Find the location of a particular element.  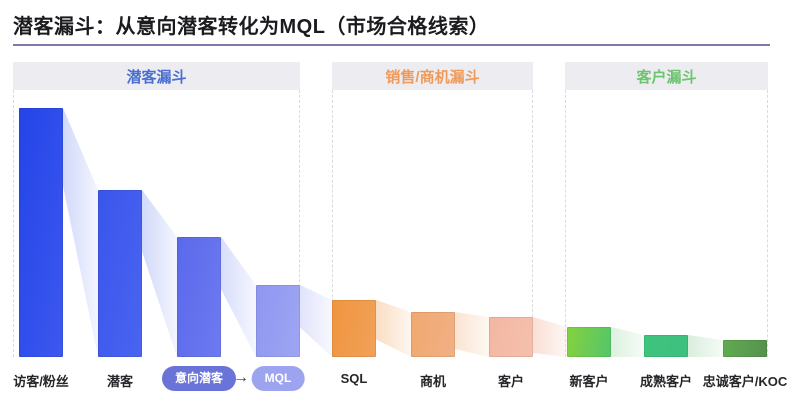

funnel-bar-loyal-customers-koc is located at coordinates (745, 348).